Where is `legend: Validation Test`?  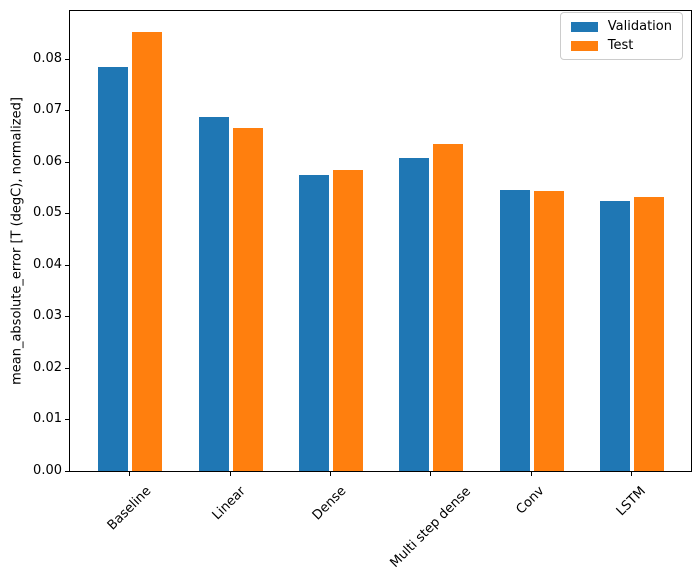
legend: Validation Test is located at coordinates (621, 36).